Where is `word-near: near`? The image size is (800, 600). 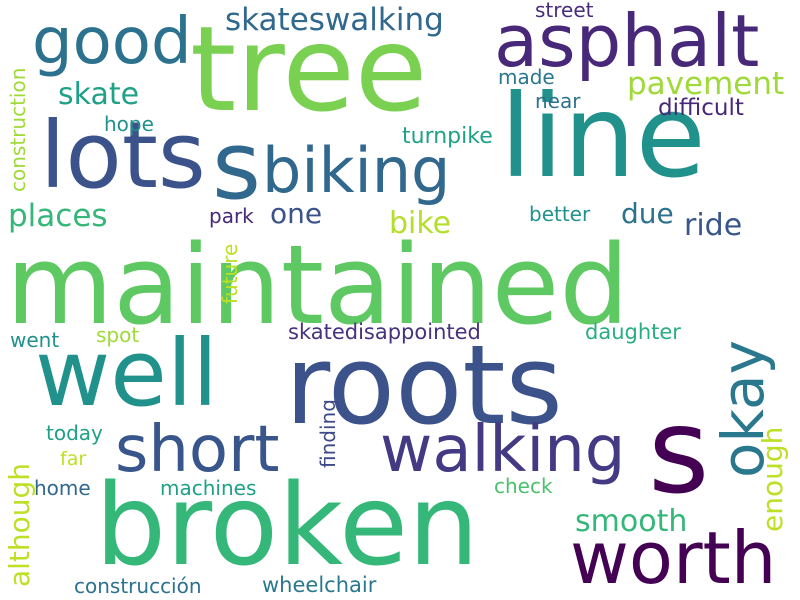 word-near: near is located at coordinates (558, 101).